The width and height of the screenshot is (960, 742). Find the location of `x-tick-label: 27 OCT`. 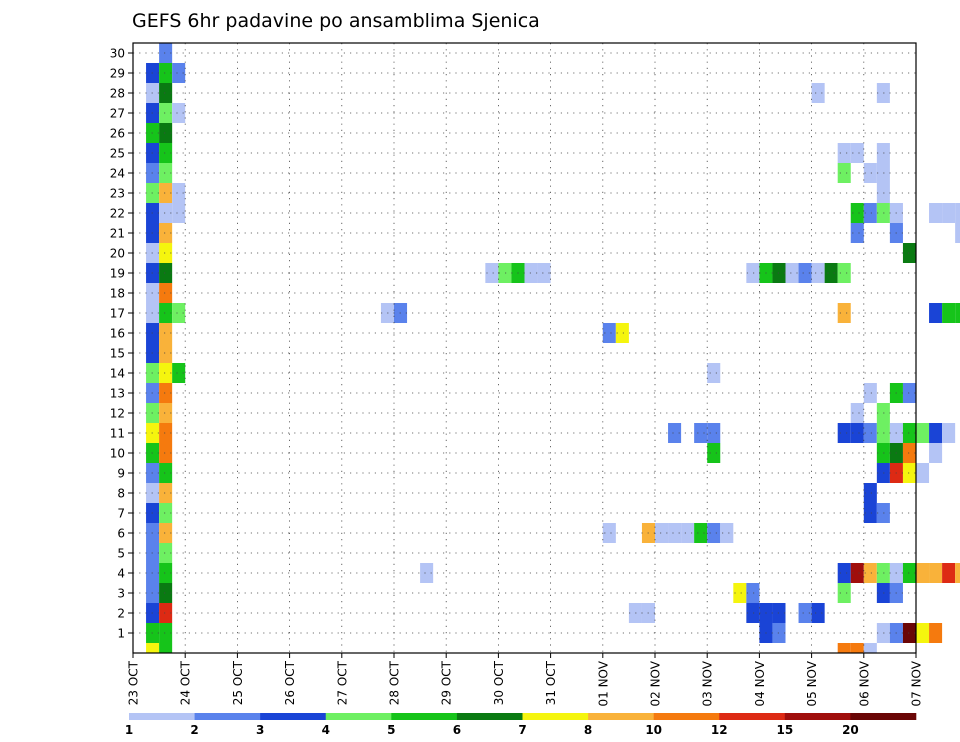

x-tick-label: 27 OCT is located at coordinates (342, 682).